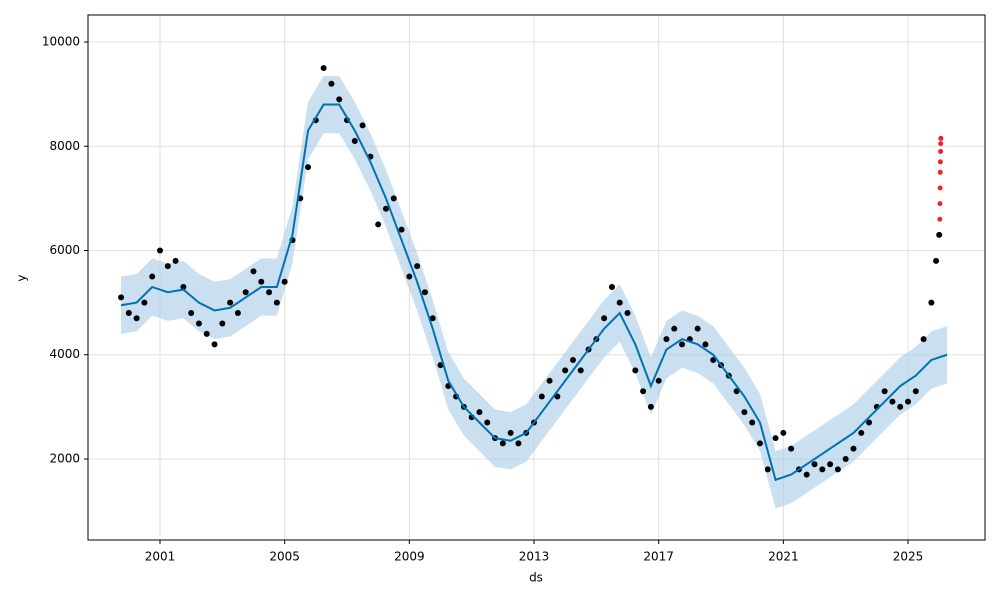 The image size is (1000, 604). What do you see at coordinates (160, 557) in the screenshot?
I see `x-tick-label: 2001` at bounding box center [160, 557].